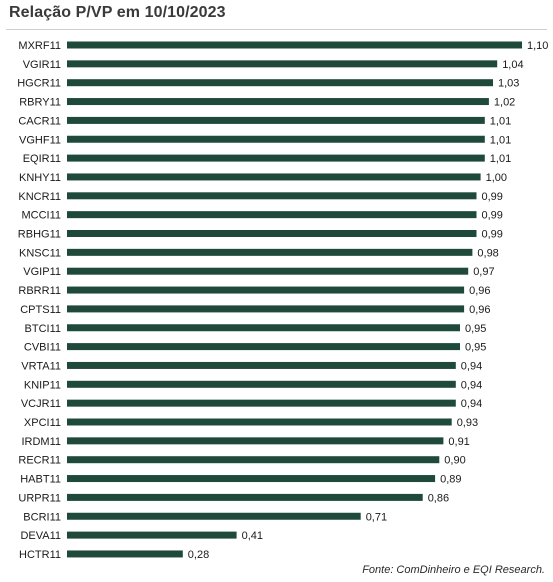  Describe the element at coordinates (42, 348) in the screenshot. I see `category-label-cvbi11: CVBI11` at that location.